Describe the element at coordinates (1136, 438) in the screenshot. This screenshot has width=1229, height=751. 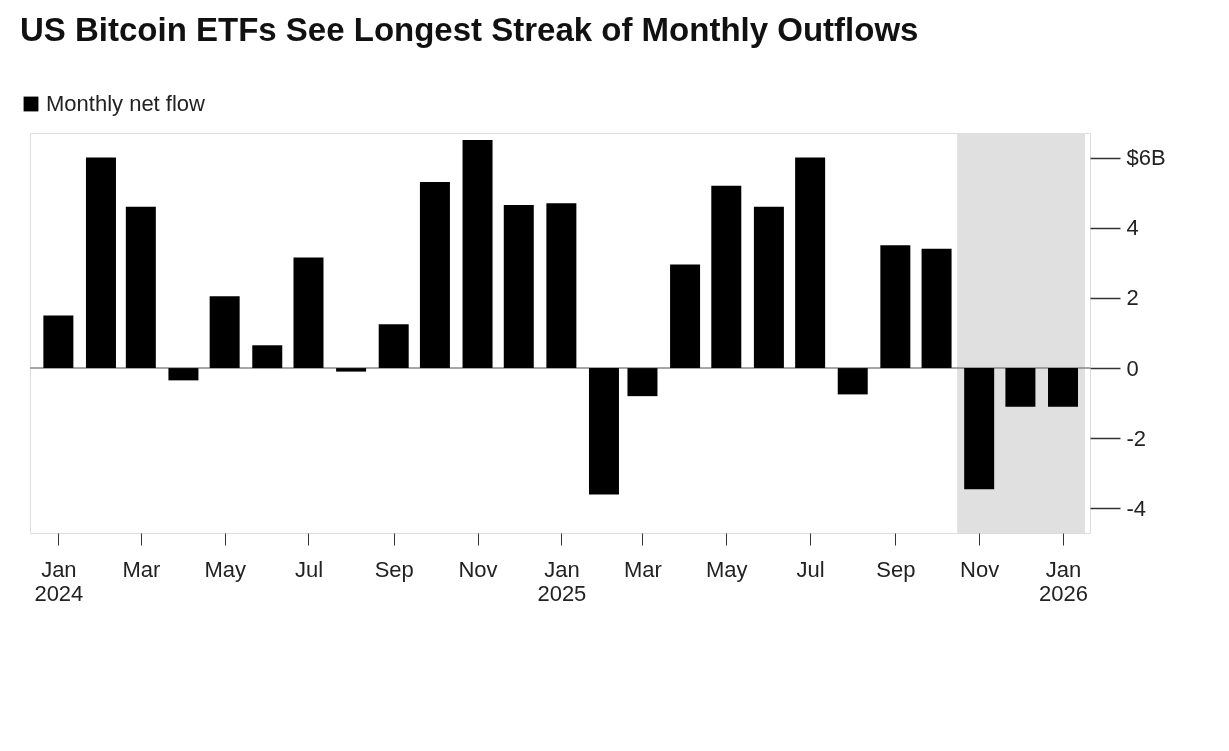
I see `y-tick-label: -2` at that location.